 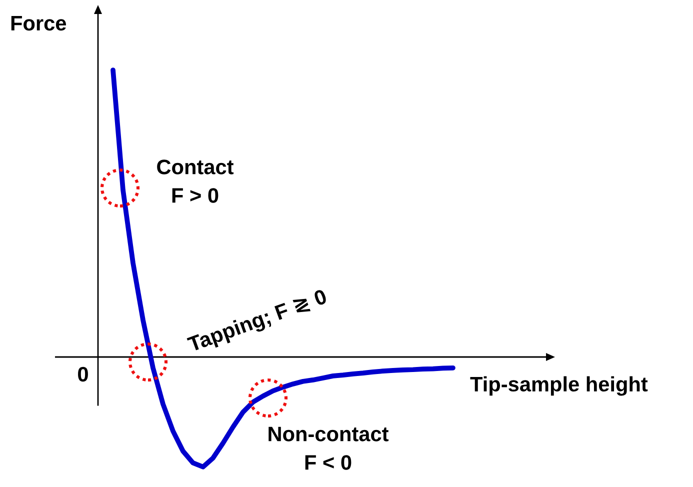 I want to click on annotation: Contact F > 0, so click(x=195, y=181).